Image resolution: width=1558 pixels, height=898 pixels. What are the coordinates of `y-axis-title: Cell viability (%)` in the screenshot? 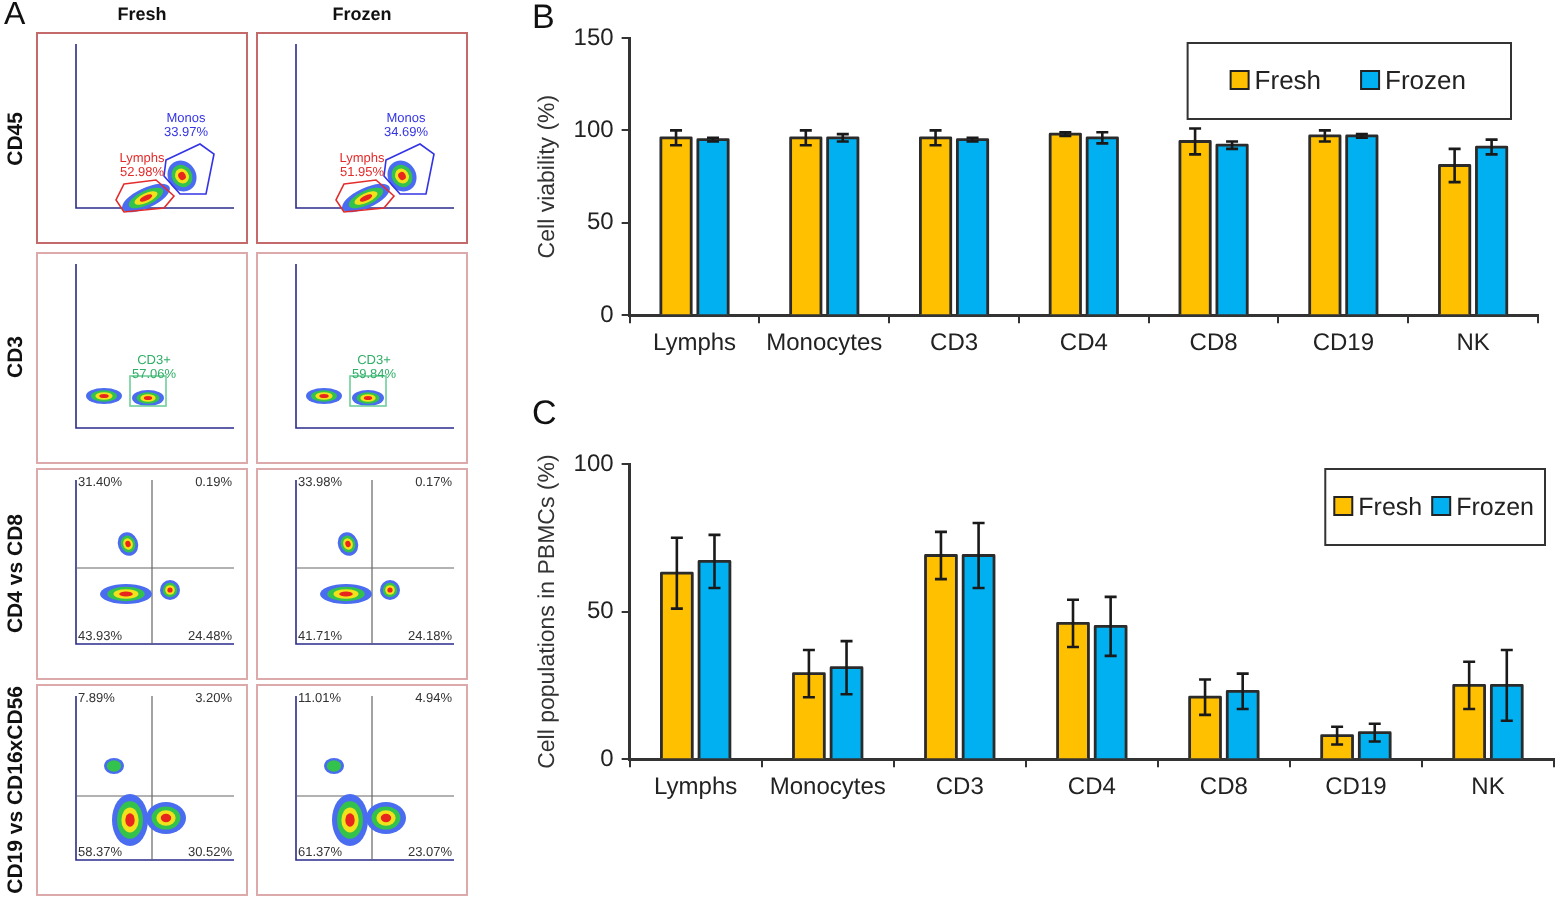 It's located at (548, 176).